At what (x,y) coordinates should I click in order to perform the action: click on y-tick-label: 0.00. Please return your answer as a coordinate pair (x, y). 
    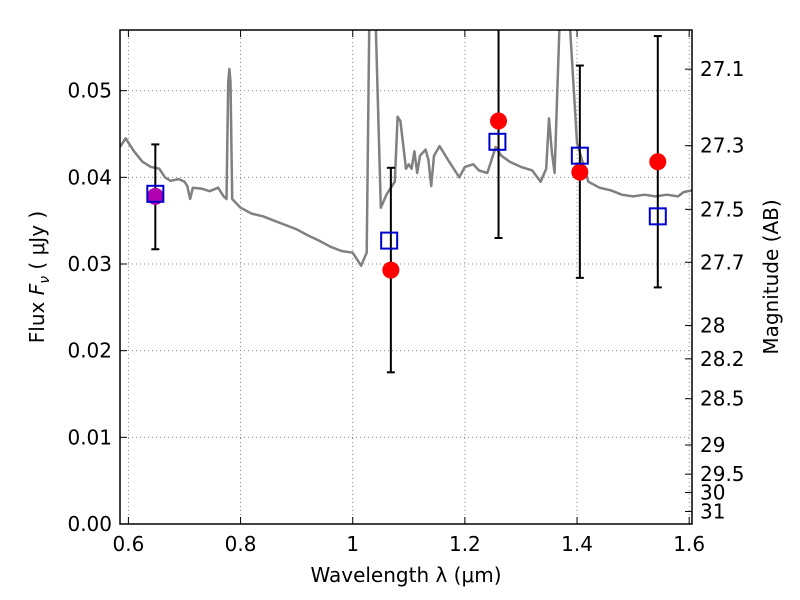
    Looking at the image, I should click on (89, 524).